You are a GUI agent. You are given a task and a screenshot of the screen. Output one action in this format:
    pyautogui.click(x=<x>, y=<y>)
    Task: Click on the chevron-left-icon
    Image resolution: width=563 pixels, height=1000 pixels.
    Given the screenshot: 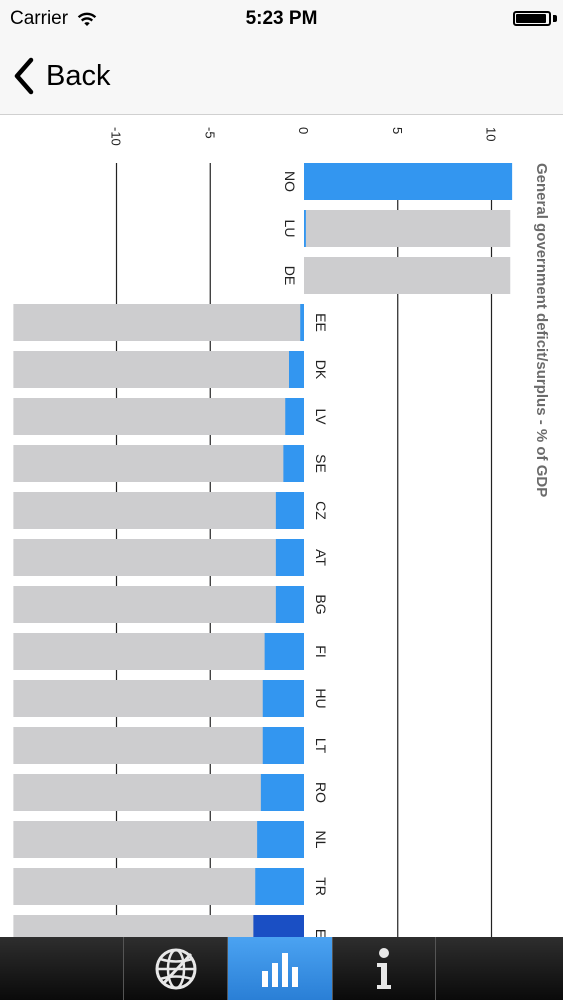 What is the action you would take?
    pyautogui.click(x=24, y=76)
    